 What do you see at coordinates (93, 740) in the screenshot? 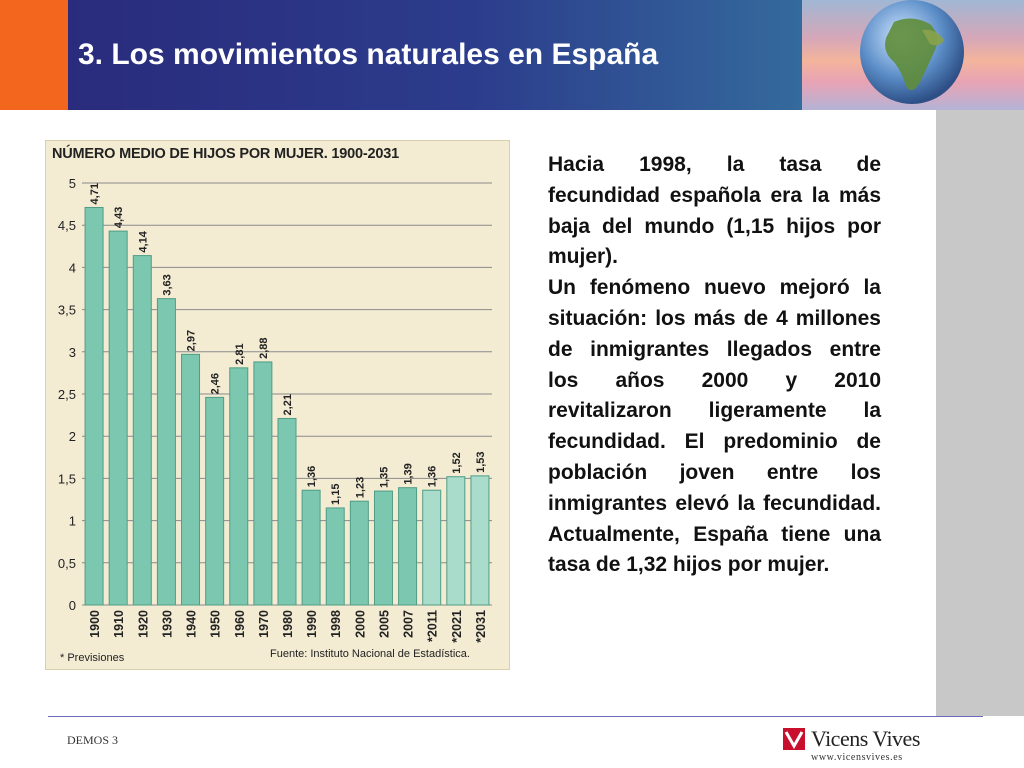
I see `footer-left-text: DEMOS 3` at bounding box center [93, 740].